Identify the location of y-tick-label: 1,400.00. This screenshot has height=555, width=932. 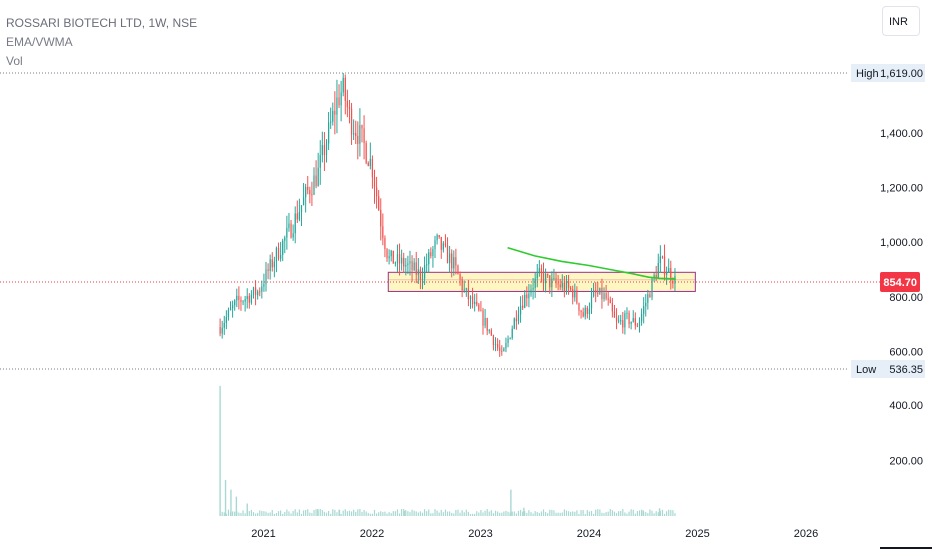
(901, 134).